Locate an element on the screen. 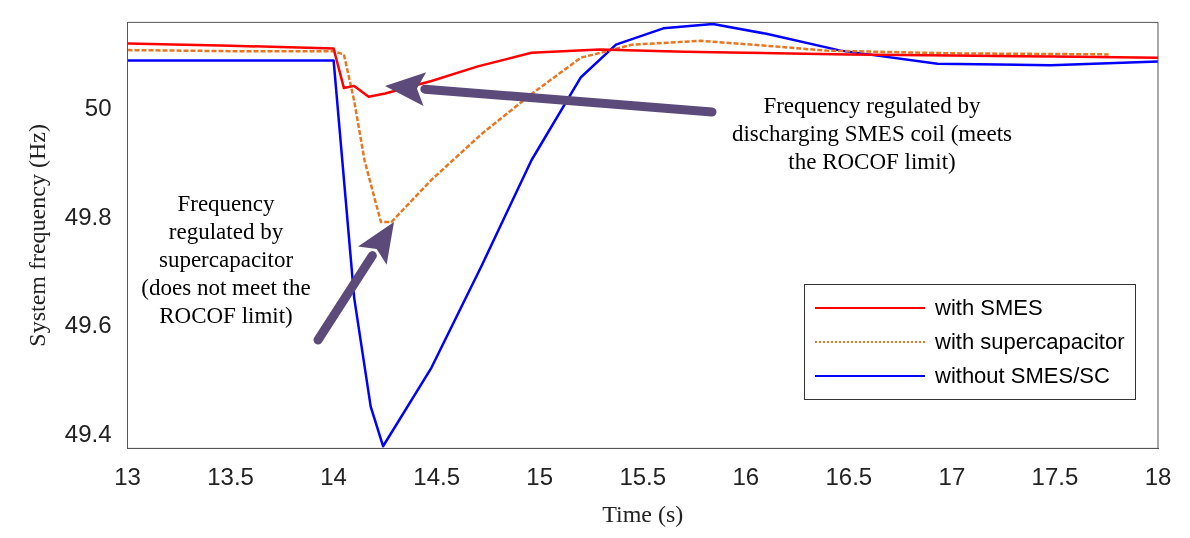 The height and width of the screenshot is (538, 1190). x-tick-label: 16 is located at coordinates (746, 477).